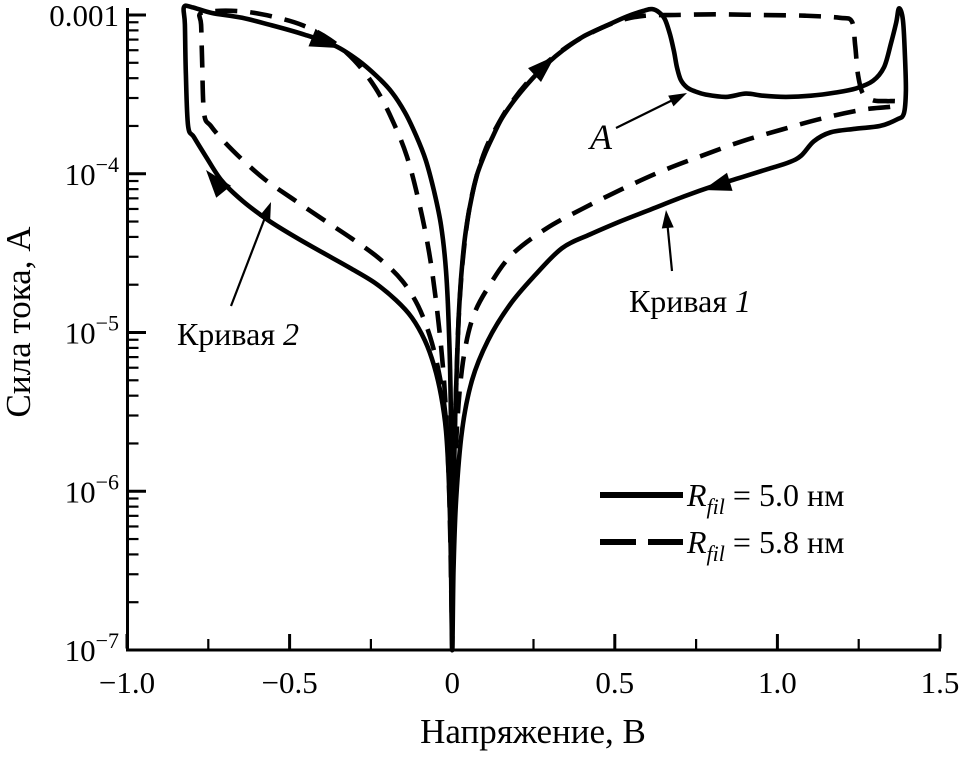 This screenshot has height=758, width=963. Describe the element at coordinates (84, 16) in the screenshot. I see `y-tick-label: 0.001` at that location.